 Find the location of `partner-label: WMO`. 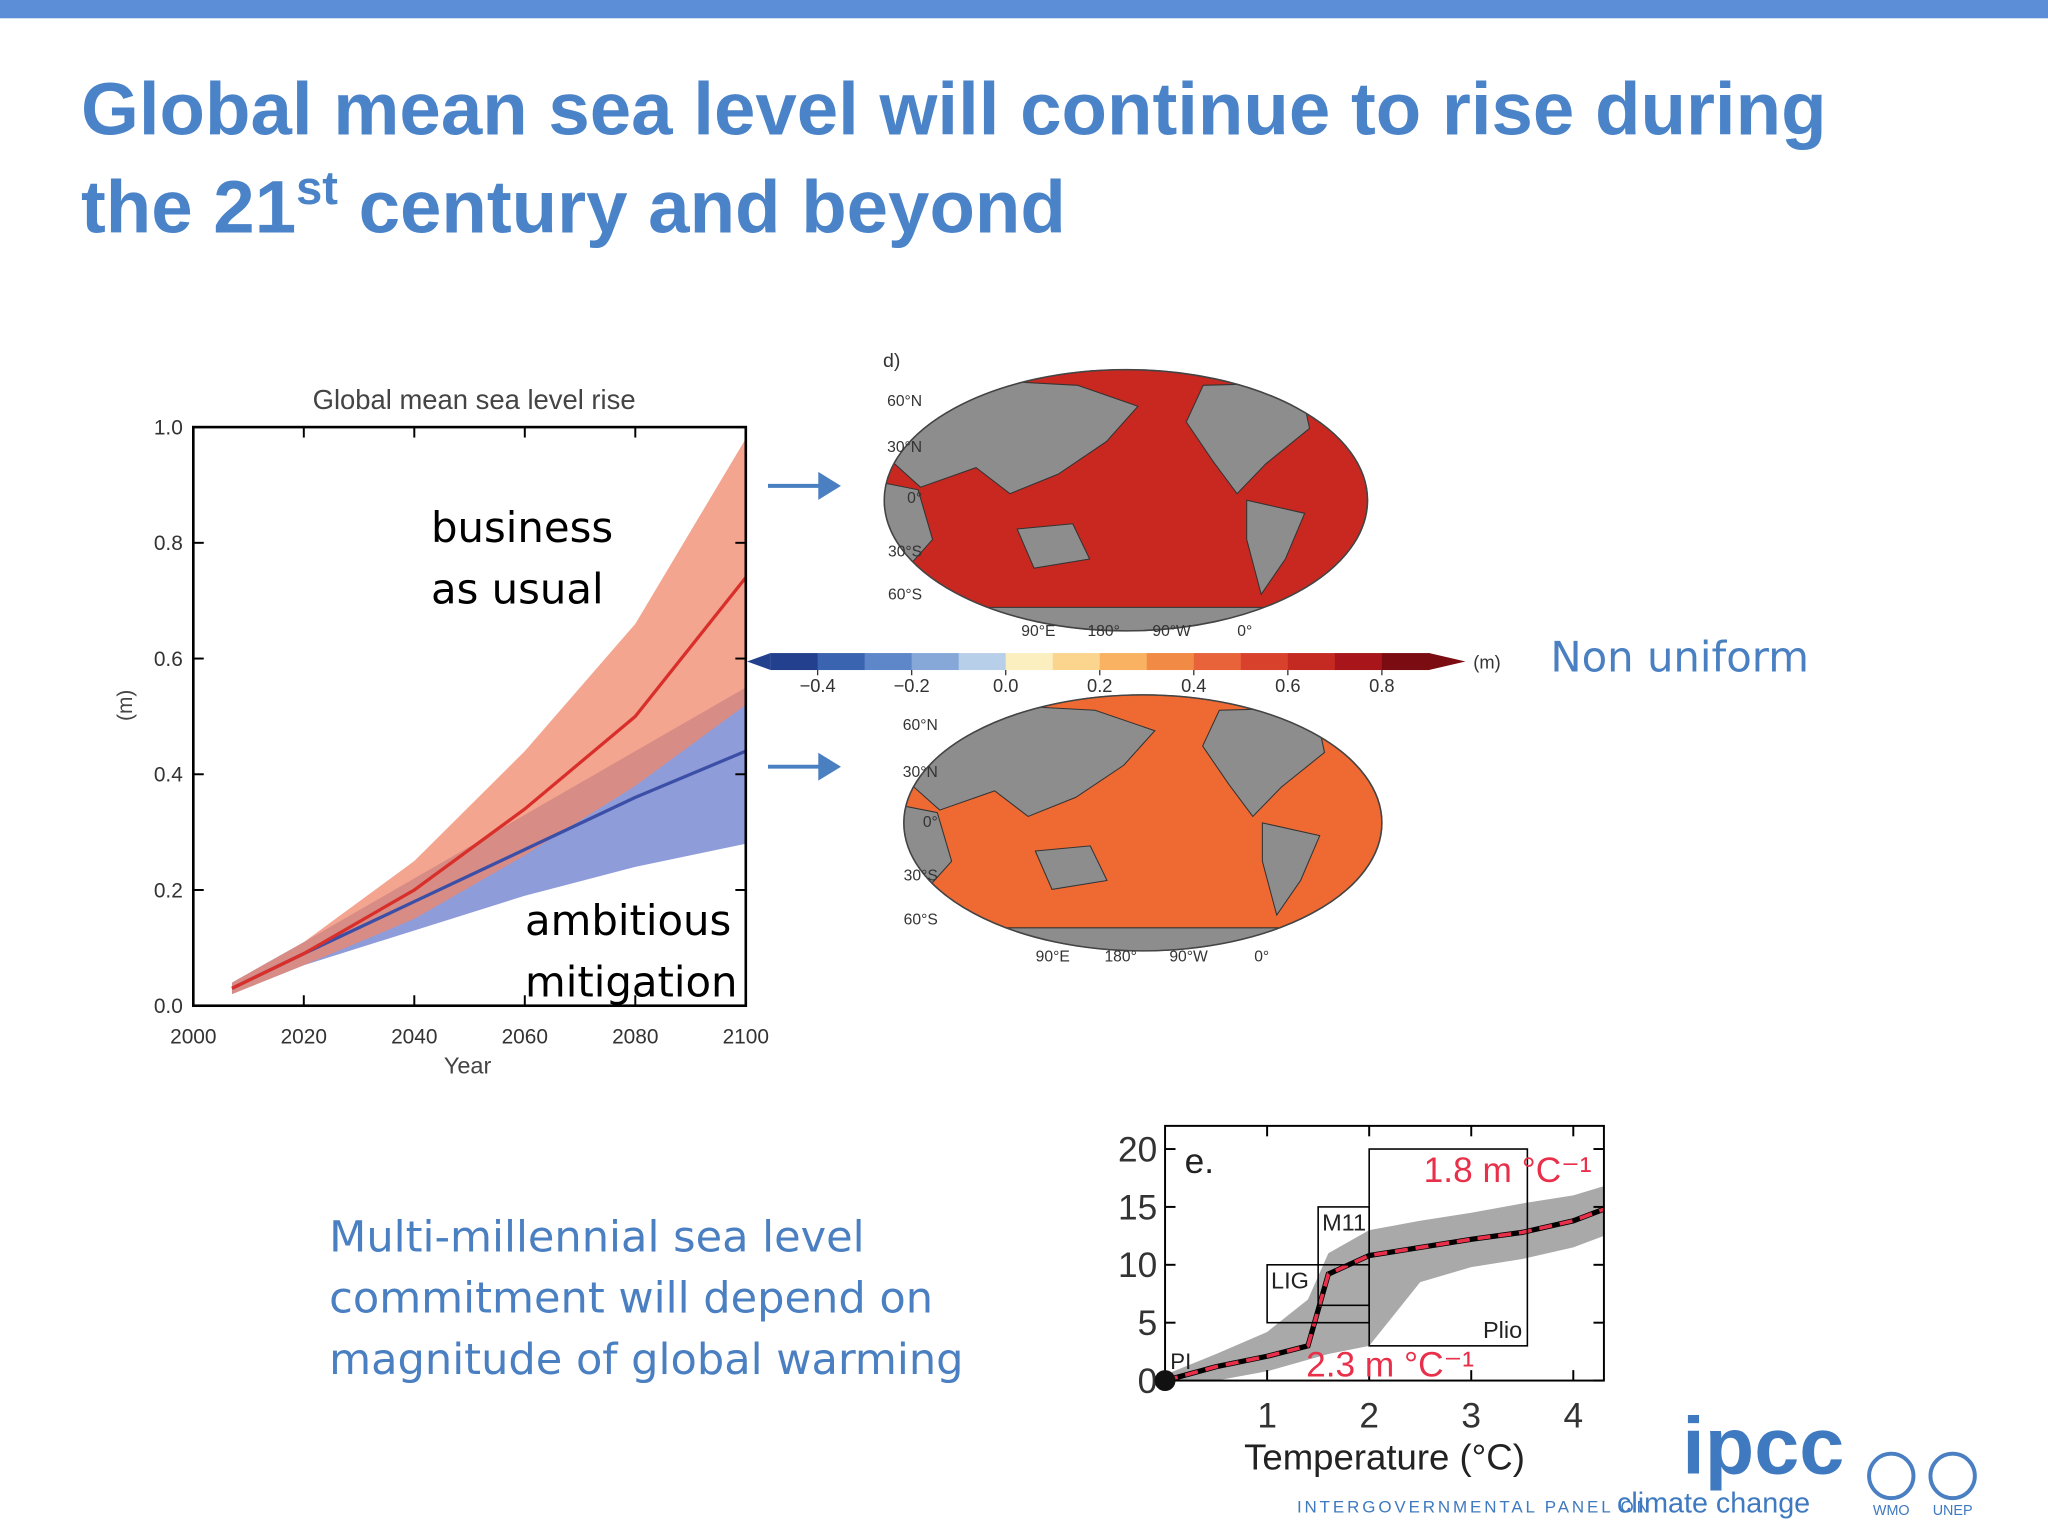

partner-label: WMO is located at coordinates (1891, 1511).